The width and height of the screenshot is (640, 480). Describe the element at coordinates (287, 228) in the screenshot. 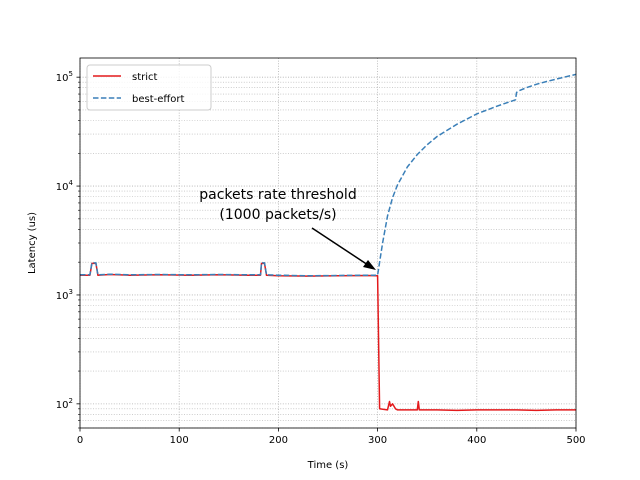

I see `threshold-annotation: packets rate threshold (1000 packets/s)` at that location.